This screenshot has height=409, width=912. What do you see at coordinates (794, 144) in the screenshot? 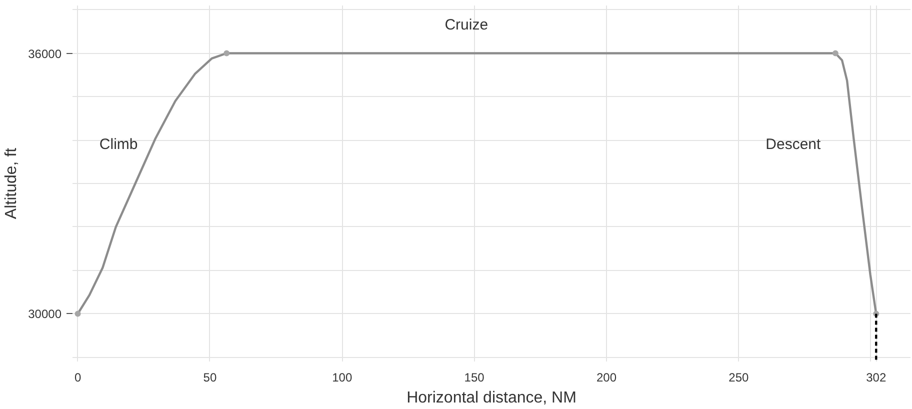
I see `annotation: Descent` at bounding box center [794, 144].